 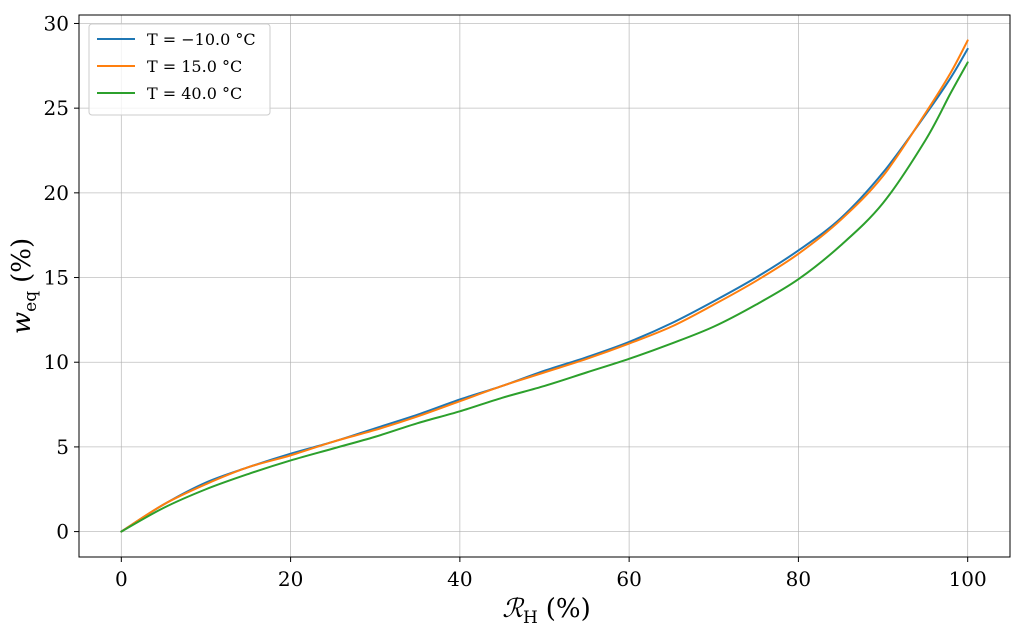 What do you see at coordinates (56, 193) in the screenshot?
I see `y-tick-label: 20` at bounding box center [56, 193].